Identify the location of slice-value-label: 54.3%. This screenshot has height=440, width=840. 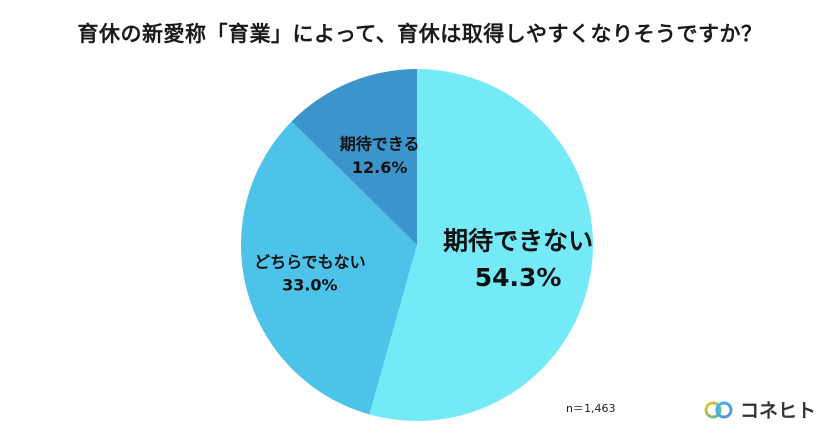
(518, 277).